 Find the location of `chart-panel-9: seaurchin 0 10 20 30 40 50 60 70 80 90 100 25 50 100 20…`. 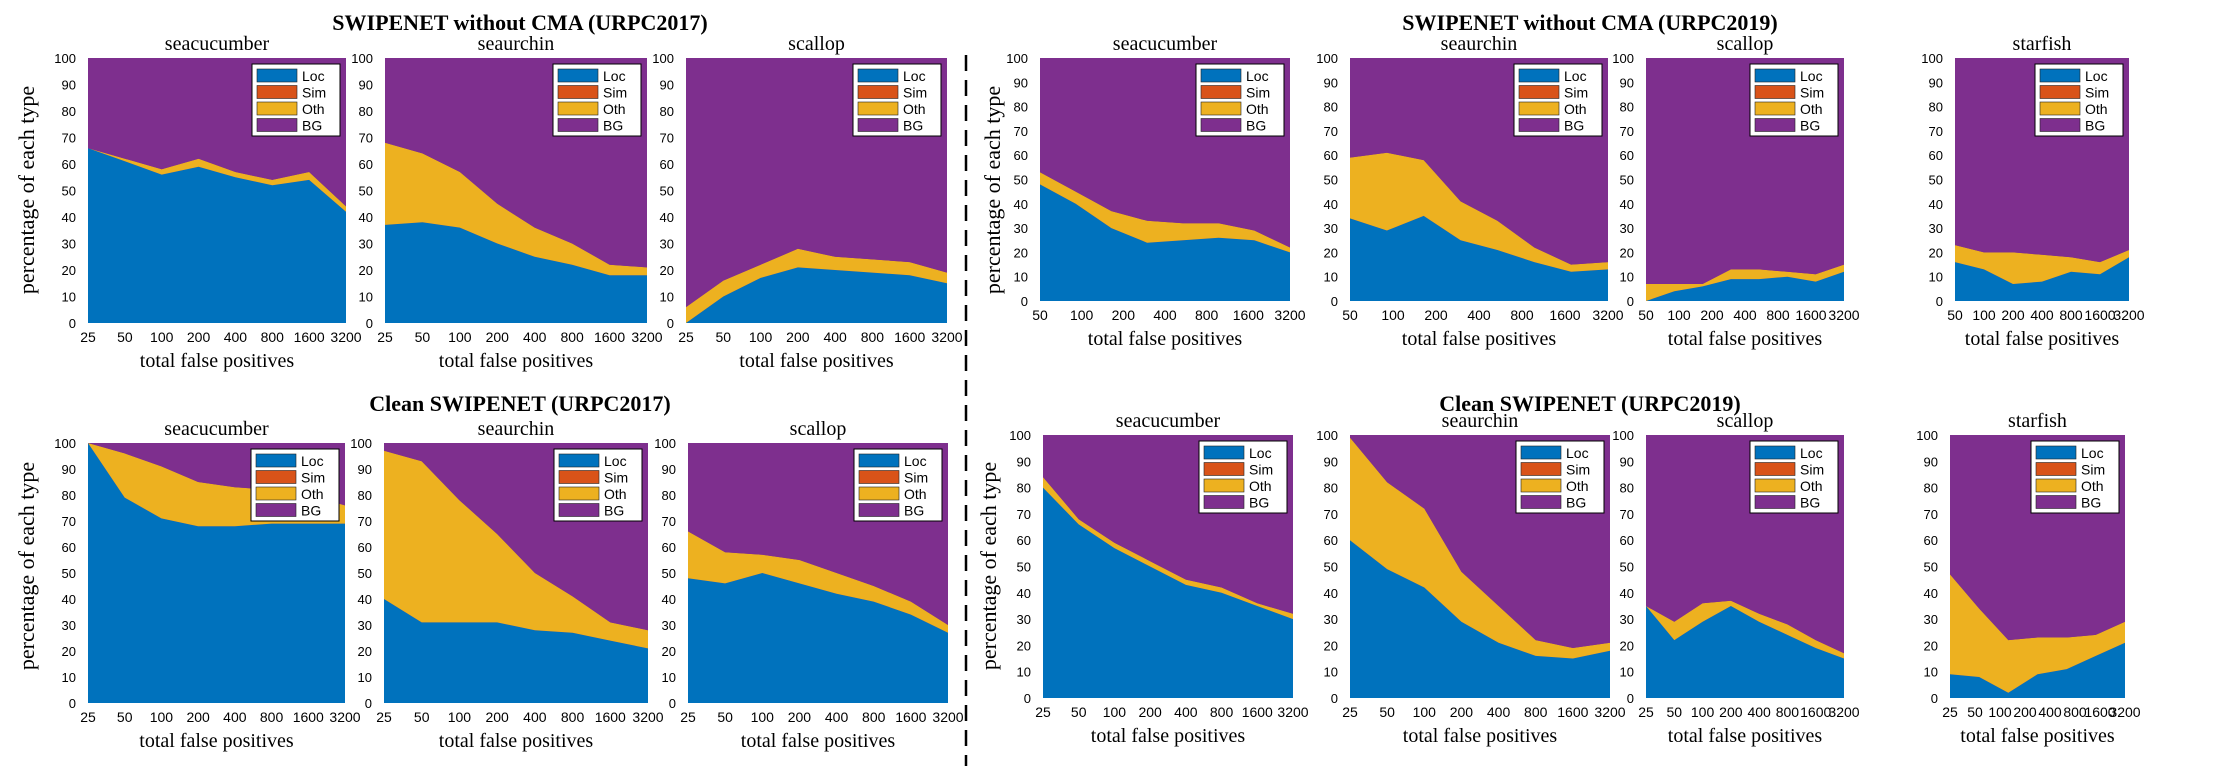

chart-panel-9: seaurchin 0 10 20 30 40 50 60 70 80 90 100 25 50 100 20… is located at coordinates (506, 585).